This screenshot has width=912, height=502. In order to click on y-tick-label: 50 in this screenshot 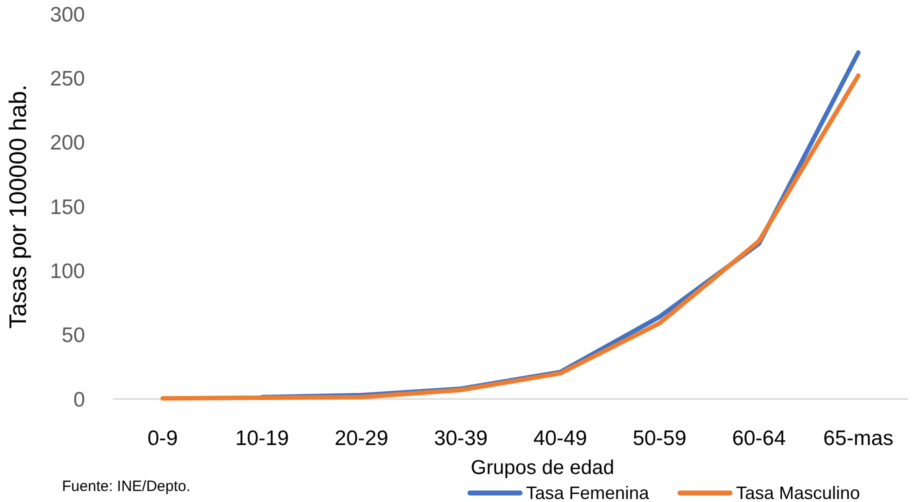, I will do `click(73, 336)`.